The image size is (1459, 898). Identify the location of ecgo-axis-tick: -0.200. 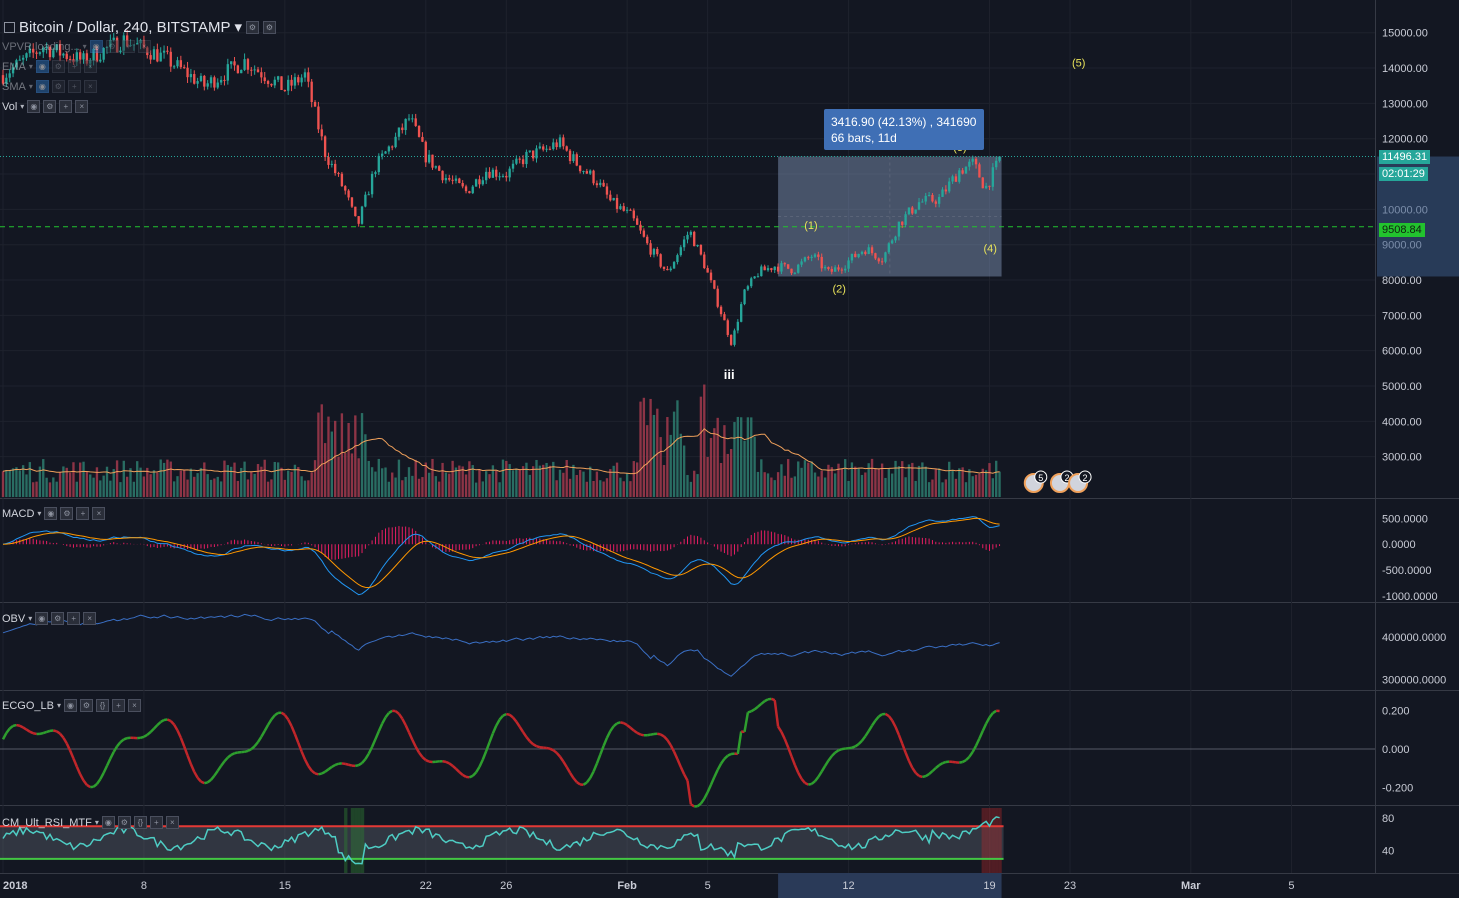
(1397, 788).